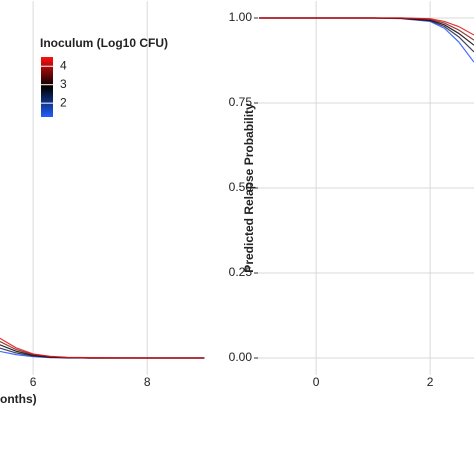 This screenshot has width=474, height=474. What do you see at coordinates (316, 382) in the screenshot?
I see `x-tick-label: 0` at bounding box center [316, 382].